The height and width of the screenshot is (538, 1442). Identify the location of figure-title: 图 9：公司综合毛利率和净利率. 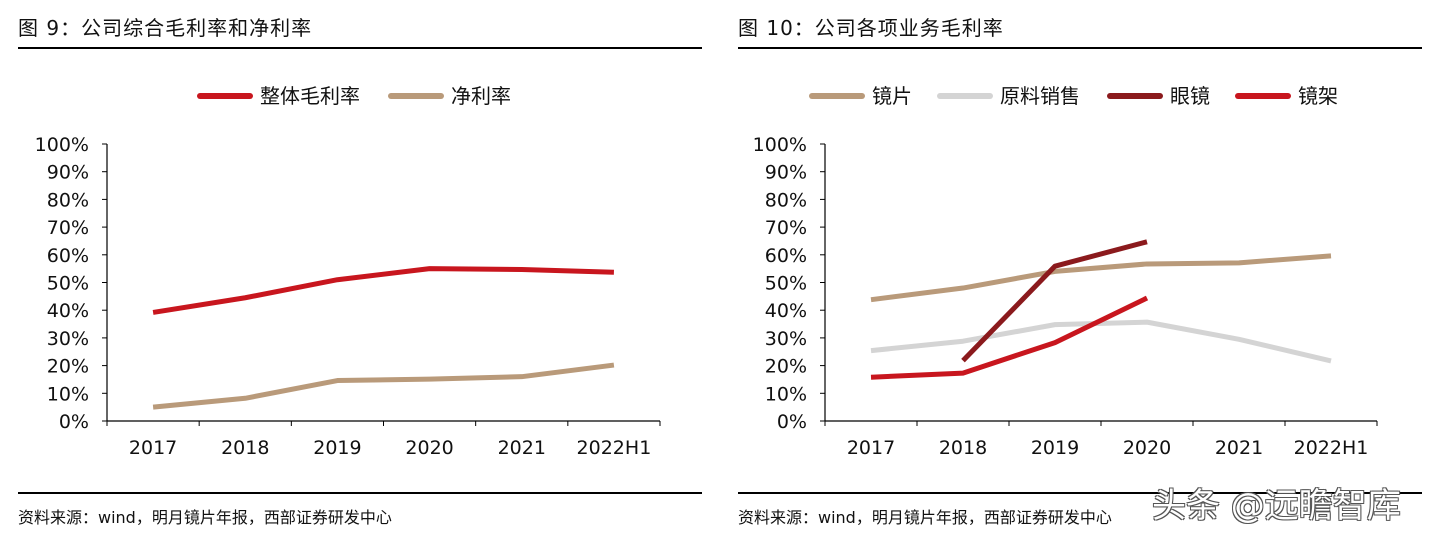
(165, 28).